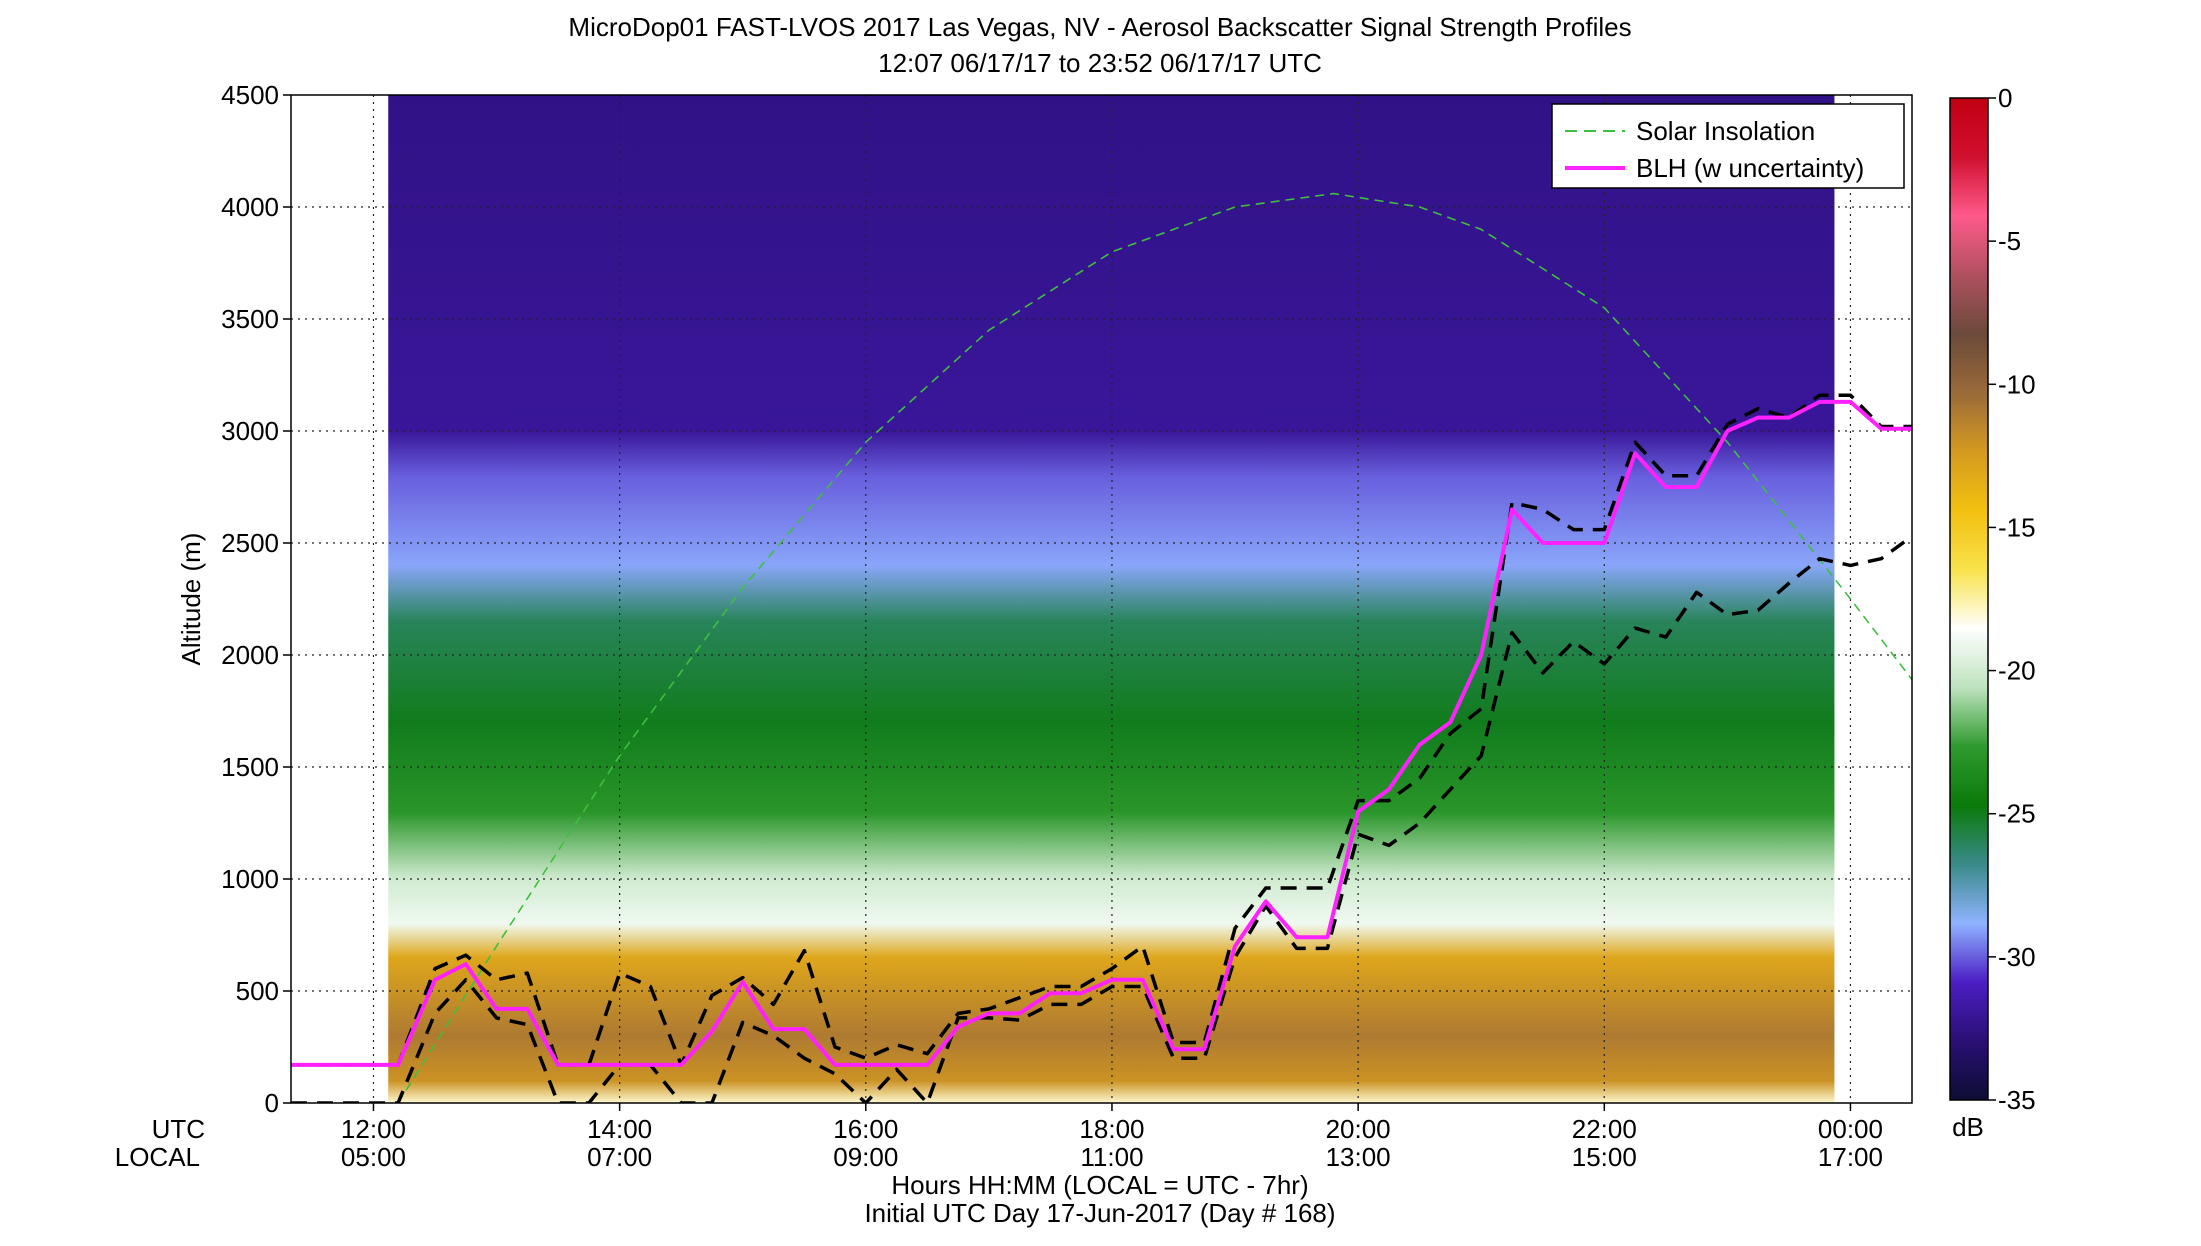  Describe the element at coordinates (1358, 1157) in the screenshot. I see `x-tick-label-local: 13:00` at that location.